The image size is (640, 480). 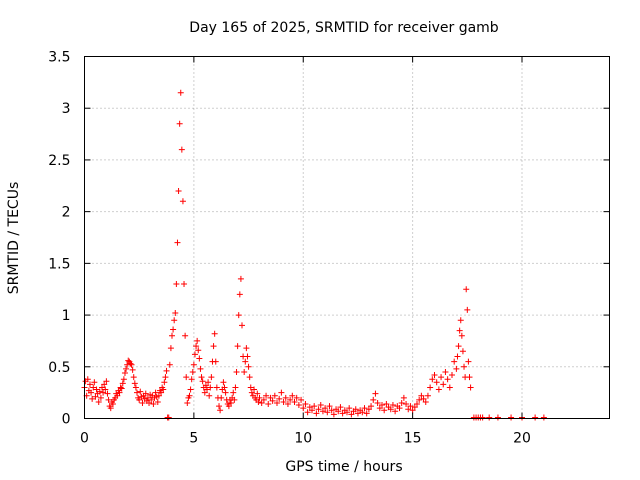 What do you see at coordinates (522, 439) in the screenshot?
I see `x-tick-label: 20` at bounding box center [522, 439].